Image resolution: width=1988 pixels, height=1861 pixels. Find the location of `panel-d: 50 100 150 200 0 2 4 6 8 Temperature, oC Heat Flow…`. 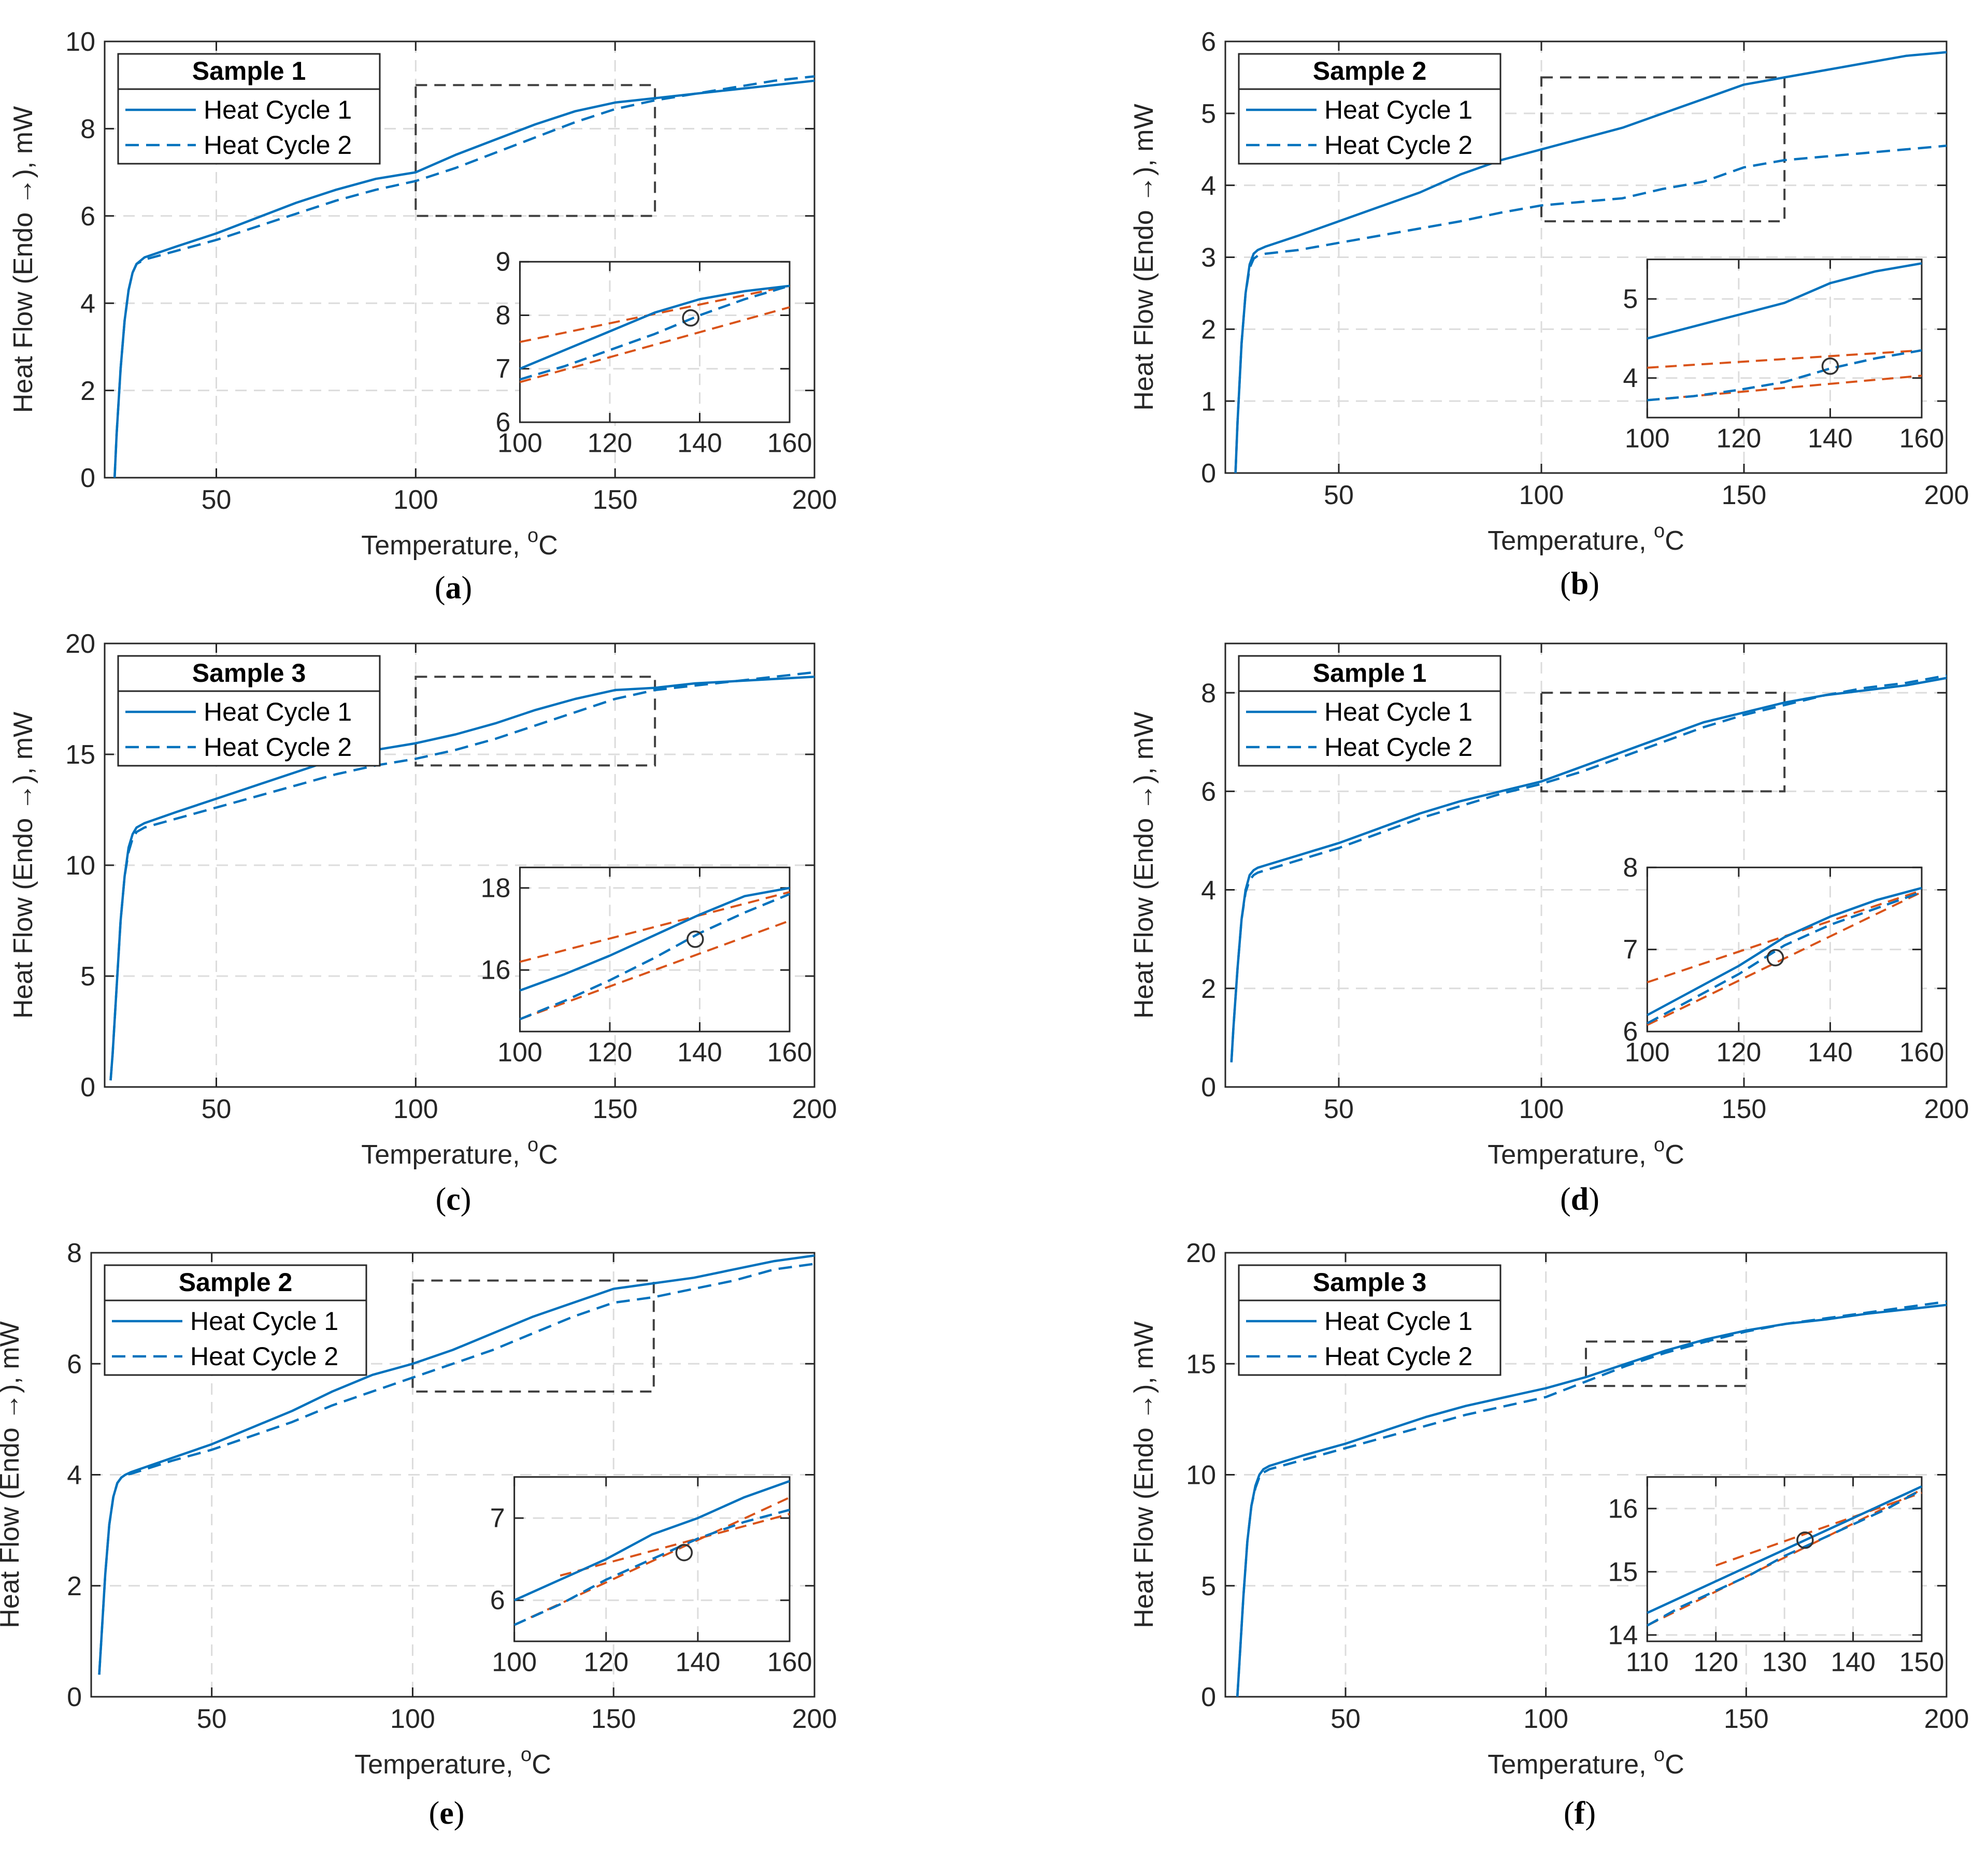

panel-d: 50 100 150 200 0 2 4 6 8 Temperature, oC Heat Flow… is located at coordinates (1549, 929).